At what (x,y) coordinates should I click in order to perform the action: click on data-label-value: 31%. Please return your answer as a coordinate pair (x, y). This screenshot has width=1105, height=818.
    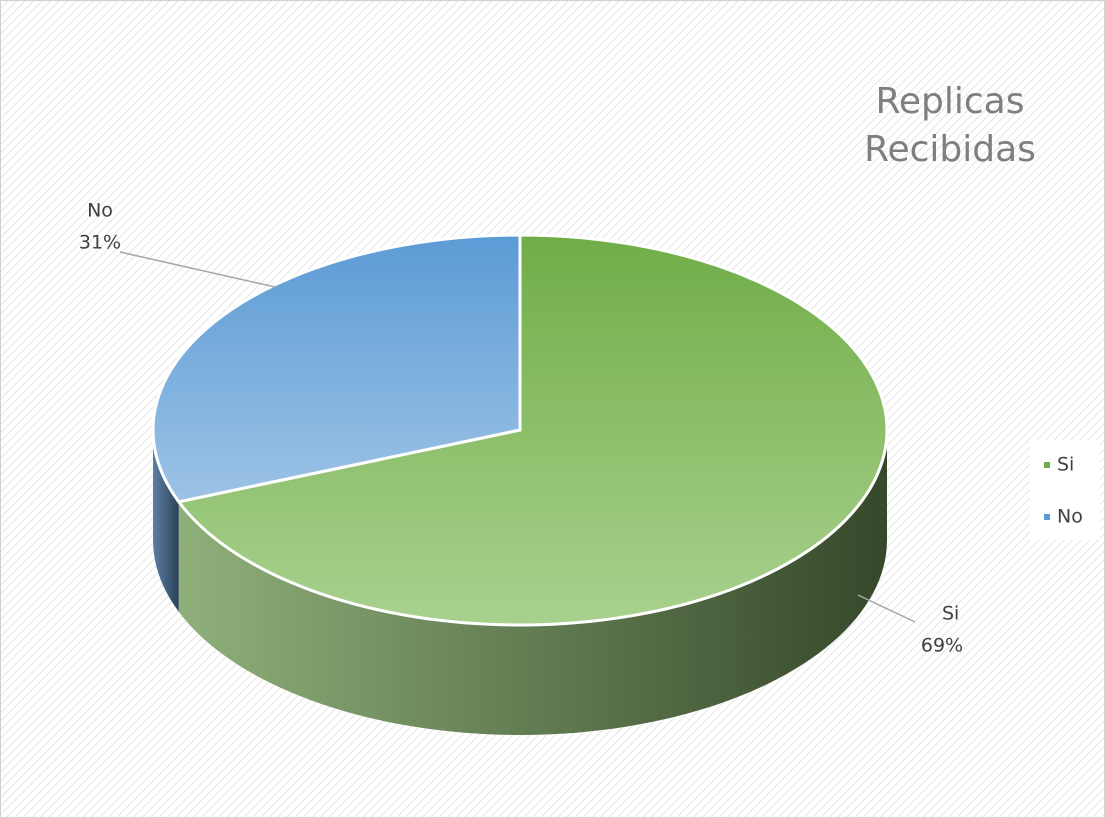
    Looking at the image, I should click on (100, 243).